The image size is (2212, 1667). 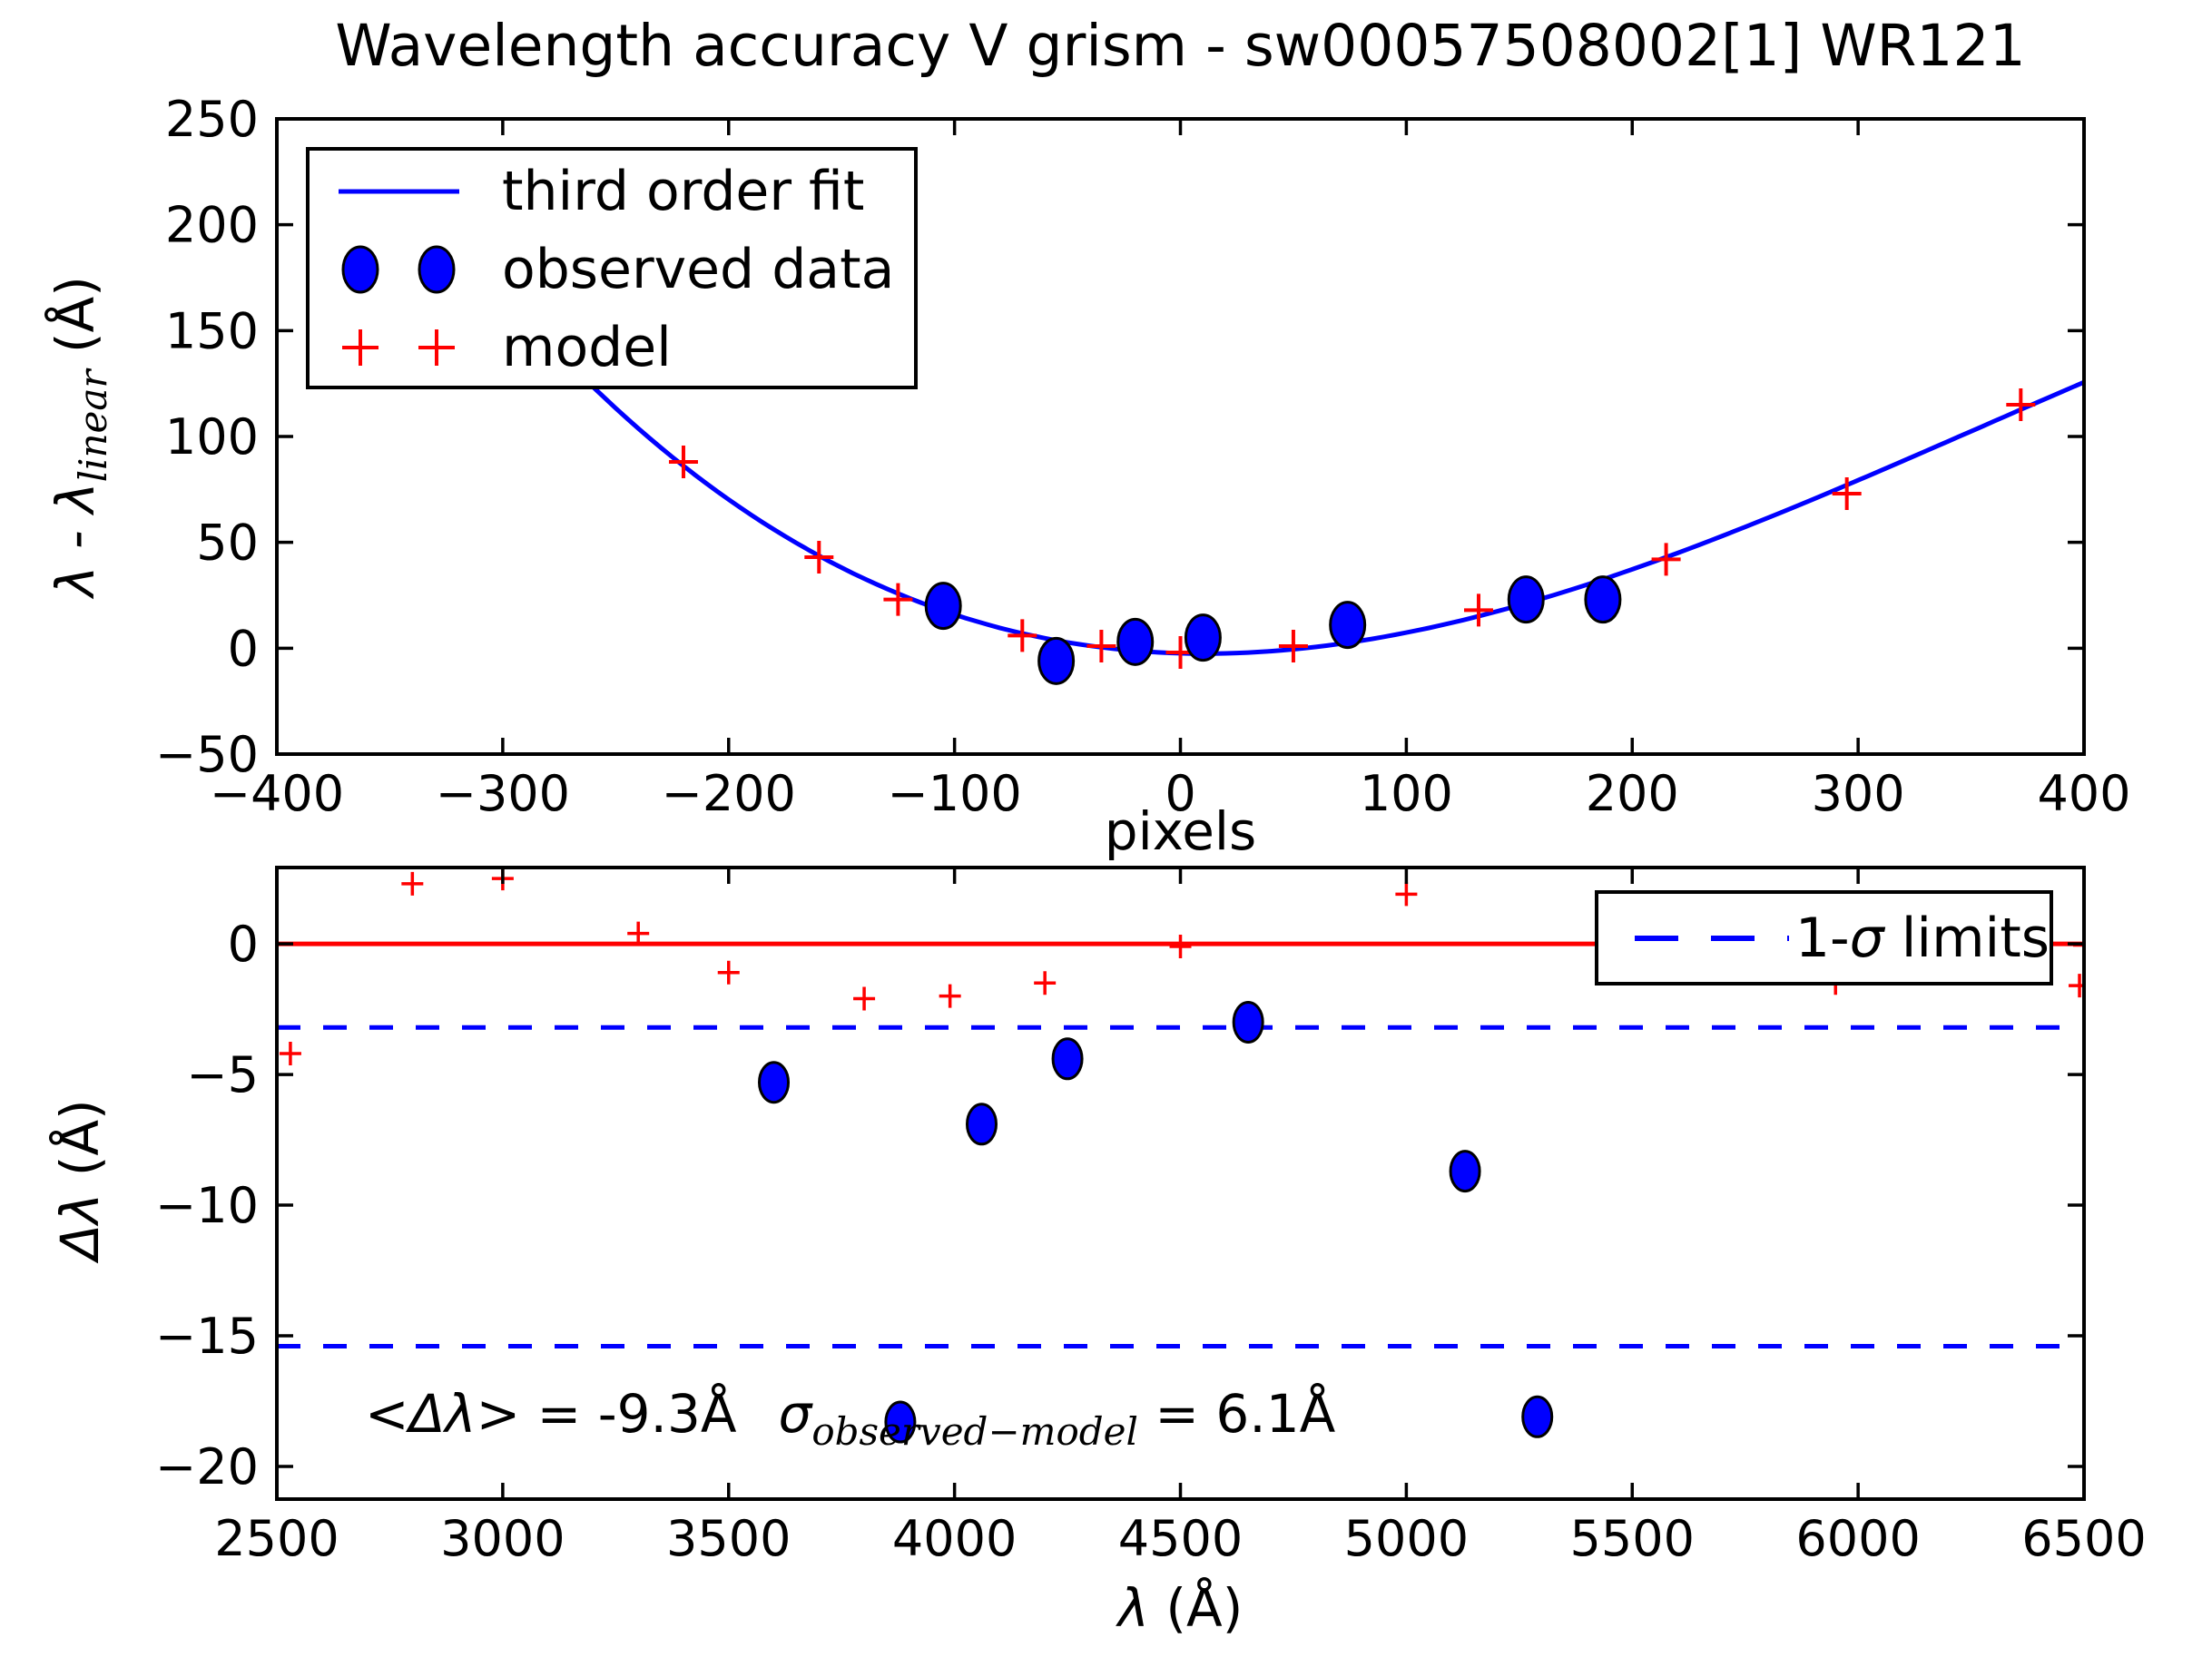 I want to click on sigma-value-text: = 6.1Å, so click(x=1236, y=1414).